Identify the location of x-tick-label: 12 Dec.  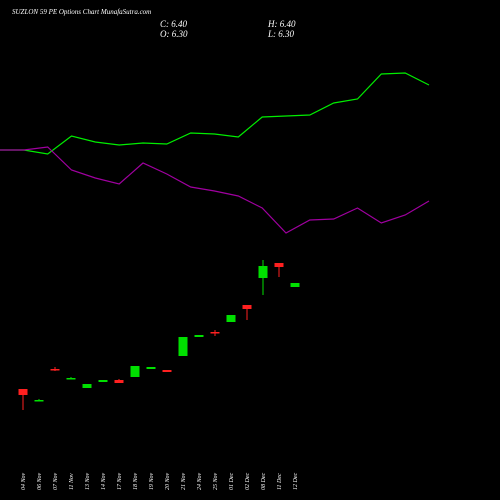
(296, 481).